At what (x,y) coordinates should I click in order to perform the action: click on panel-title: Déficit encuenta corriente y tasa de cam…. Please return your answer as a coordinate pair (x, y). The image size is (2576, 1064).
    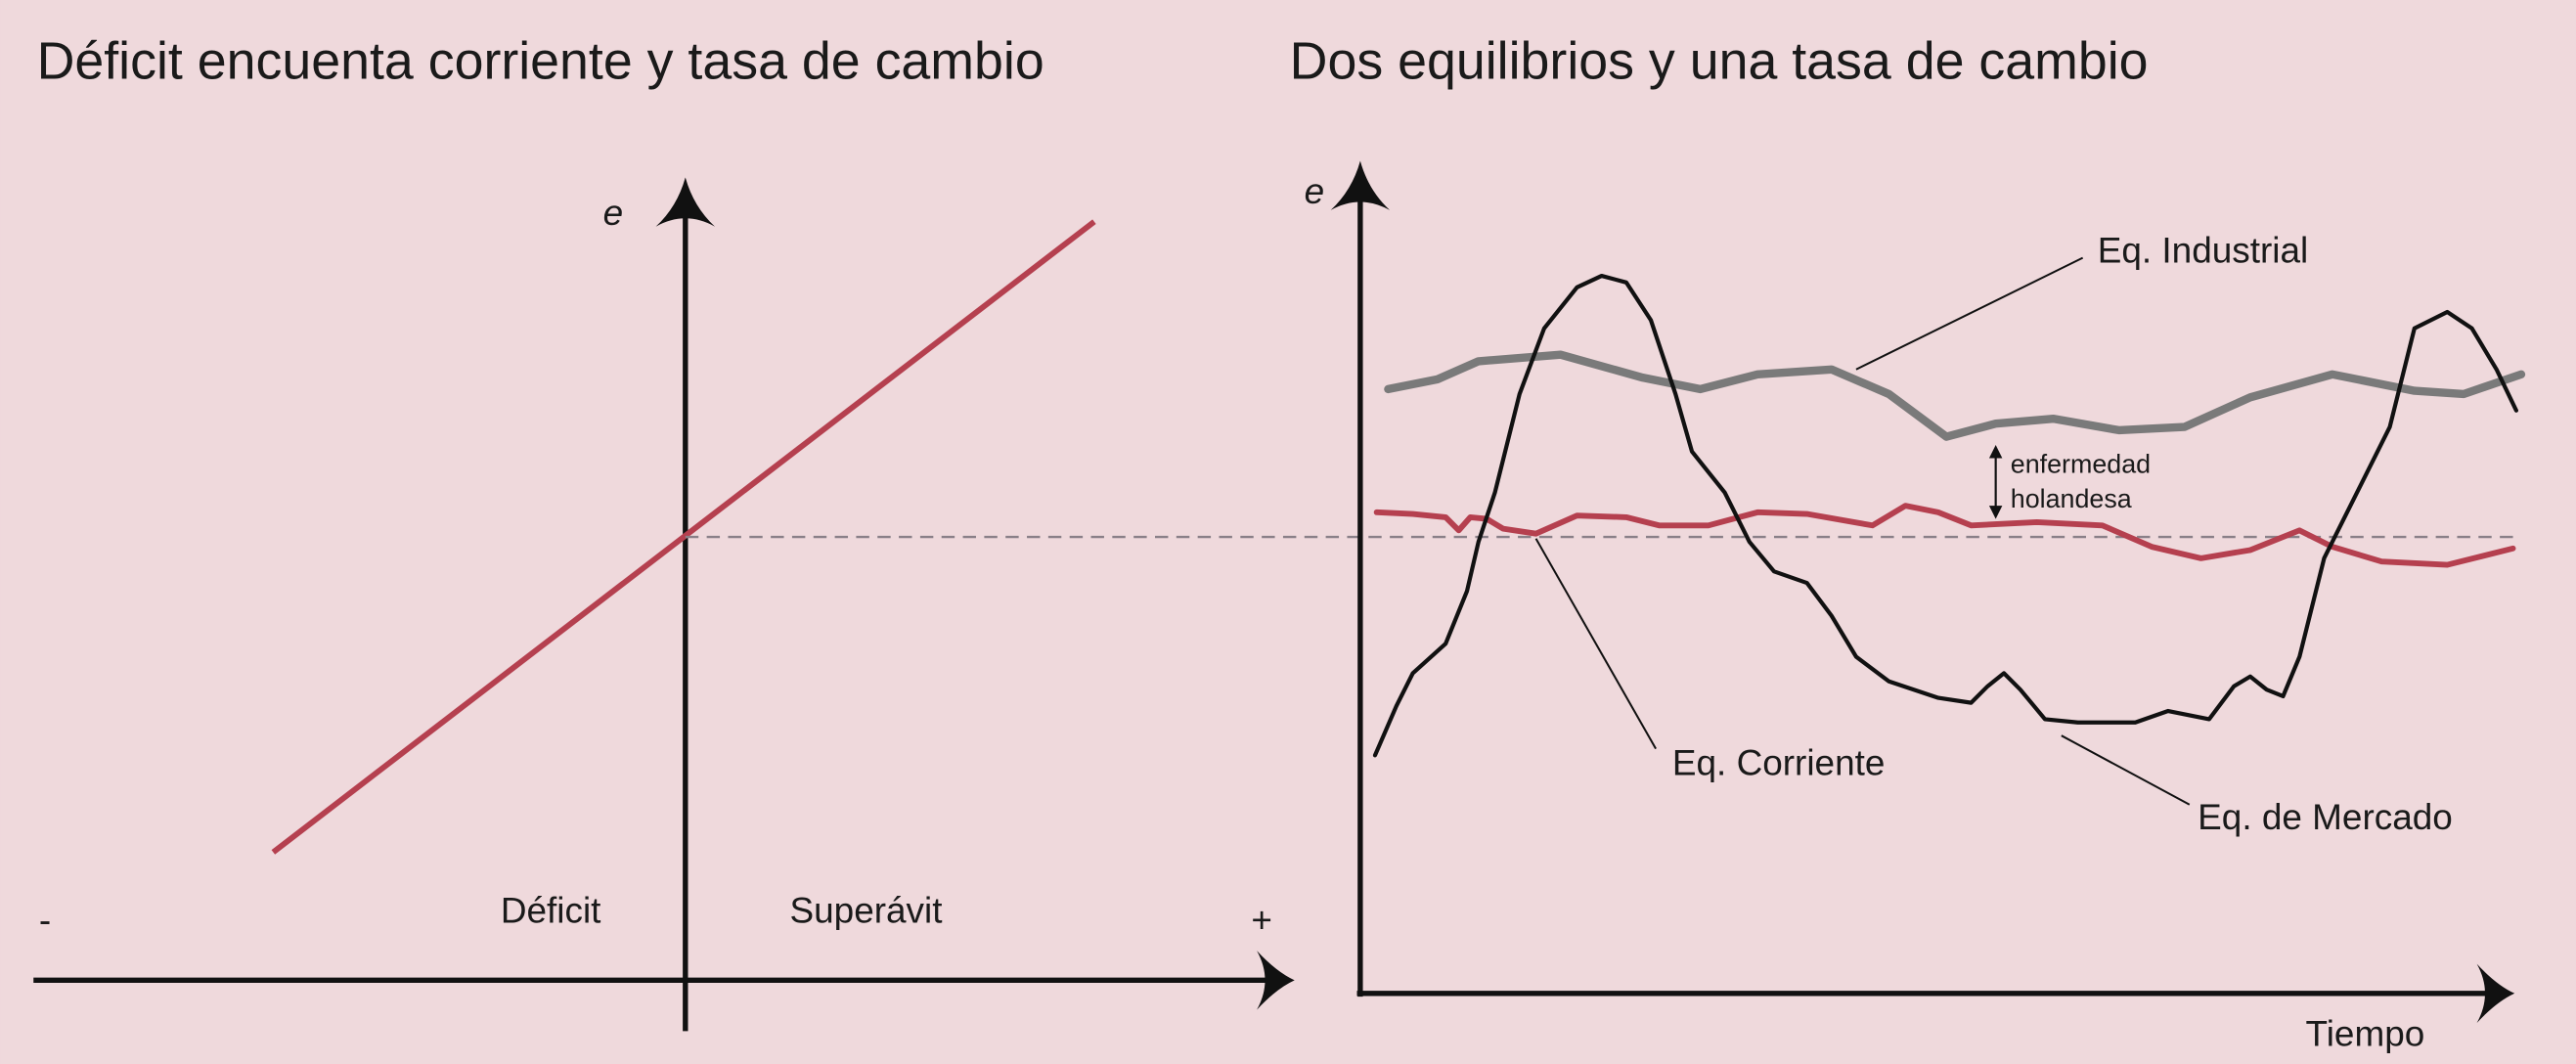
    Looking at the image, I should click on (540, 61).